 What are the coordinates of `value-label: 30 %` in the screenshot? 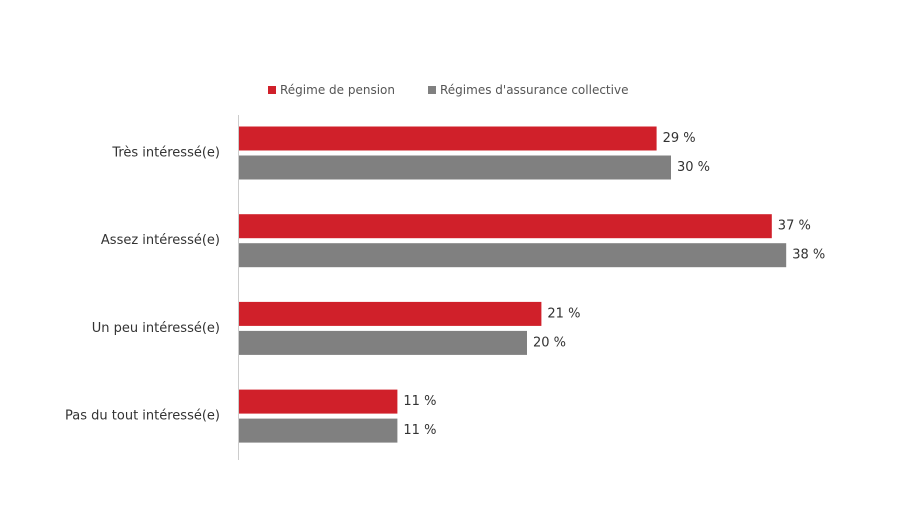 It's located at (693, 167).